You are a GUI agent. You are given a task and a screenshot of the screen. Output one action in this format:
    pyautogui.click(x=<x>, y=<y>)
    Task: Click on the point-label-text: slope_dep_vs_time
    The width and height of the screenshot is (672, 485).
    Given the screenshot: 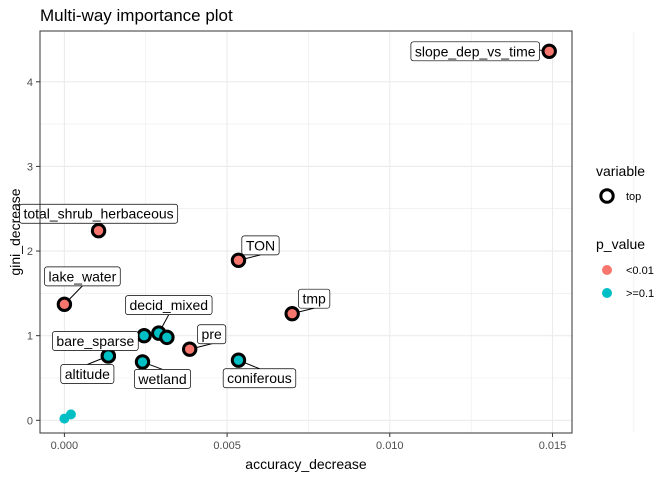 What is the action you would take?
    pyautogui.click(x=475, y=51)
    